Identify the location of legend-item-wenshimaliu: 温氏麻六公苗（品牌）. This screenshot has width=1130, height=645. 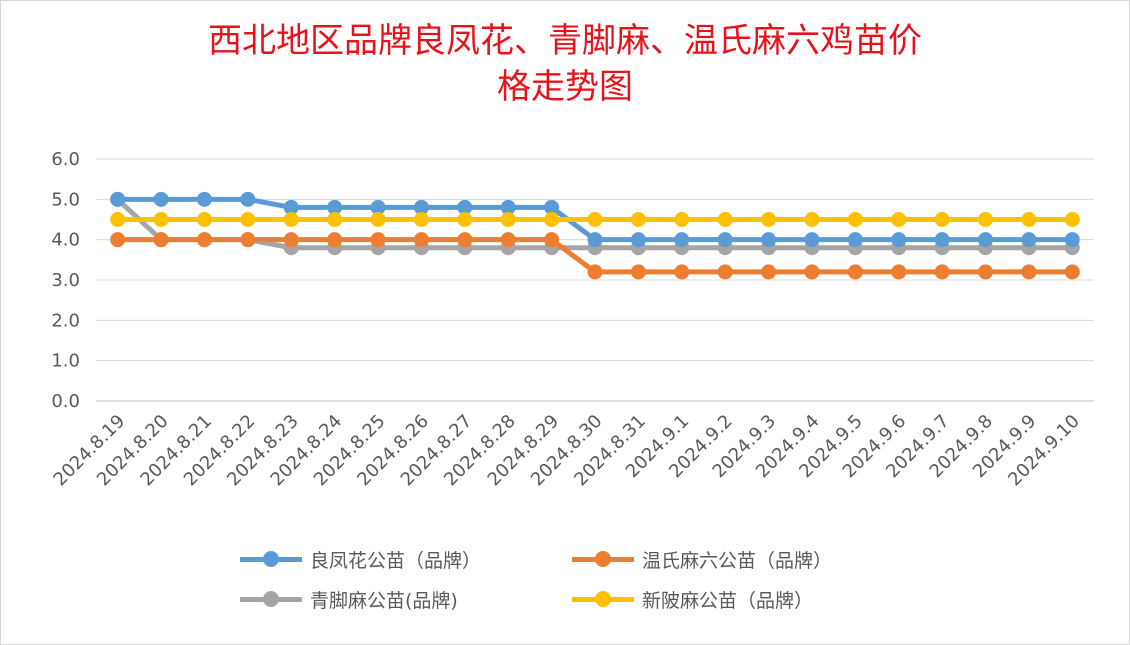
(702, 559).